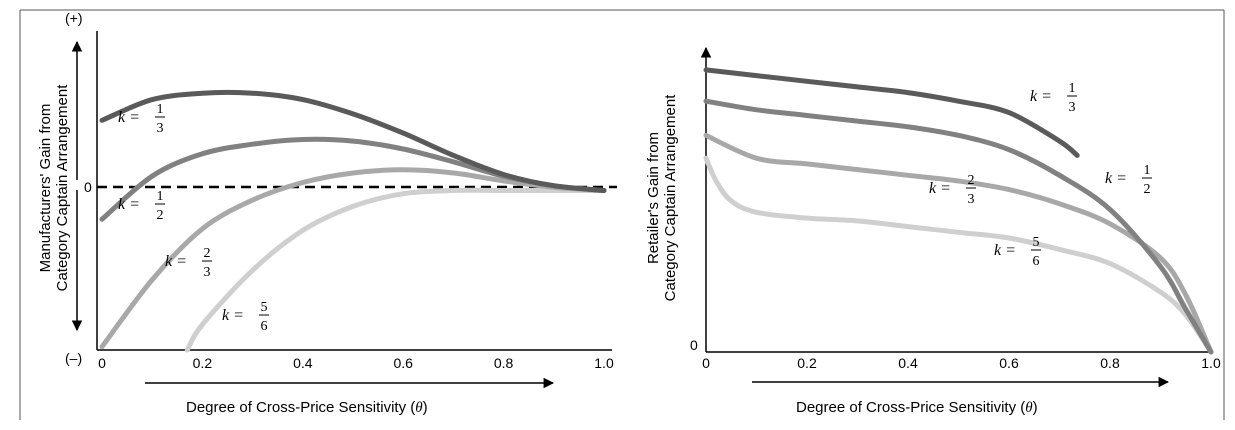 This screenshot has width=1235, height=430. Describe the element at coordinates (356, 363) in the screenshot. I see `left-x-ticks: 0 0.2 0.4 0.6 0.8 1.0` at that location.